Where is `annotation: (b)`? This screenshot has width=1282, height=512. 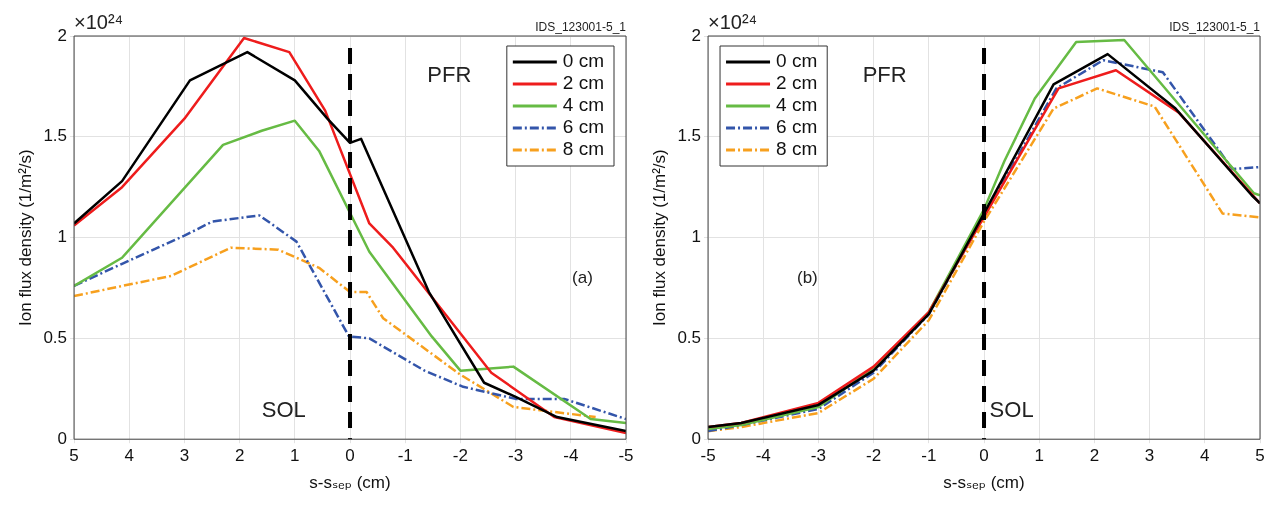
annotation: (b) is located at coordinates (807, 277).